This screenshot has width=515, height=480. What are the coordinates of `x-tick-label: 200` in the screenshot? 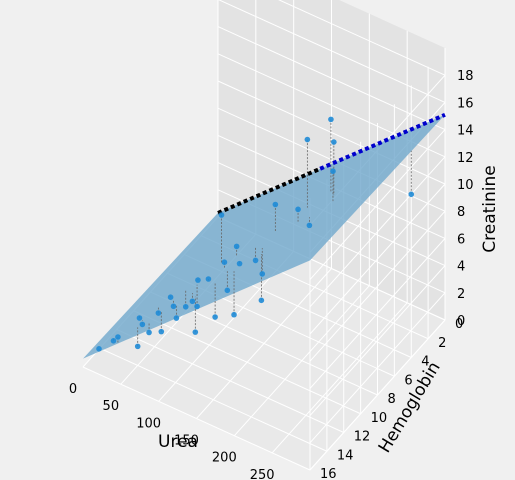 It's located at (224, 458).